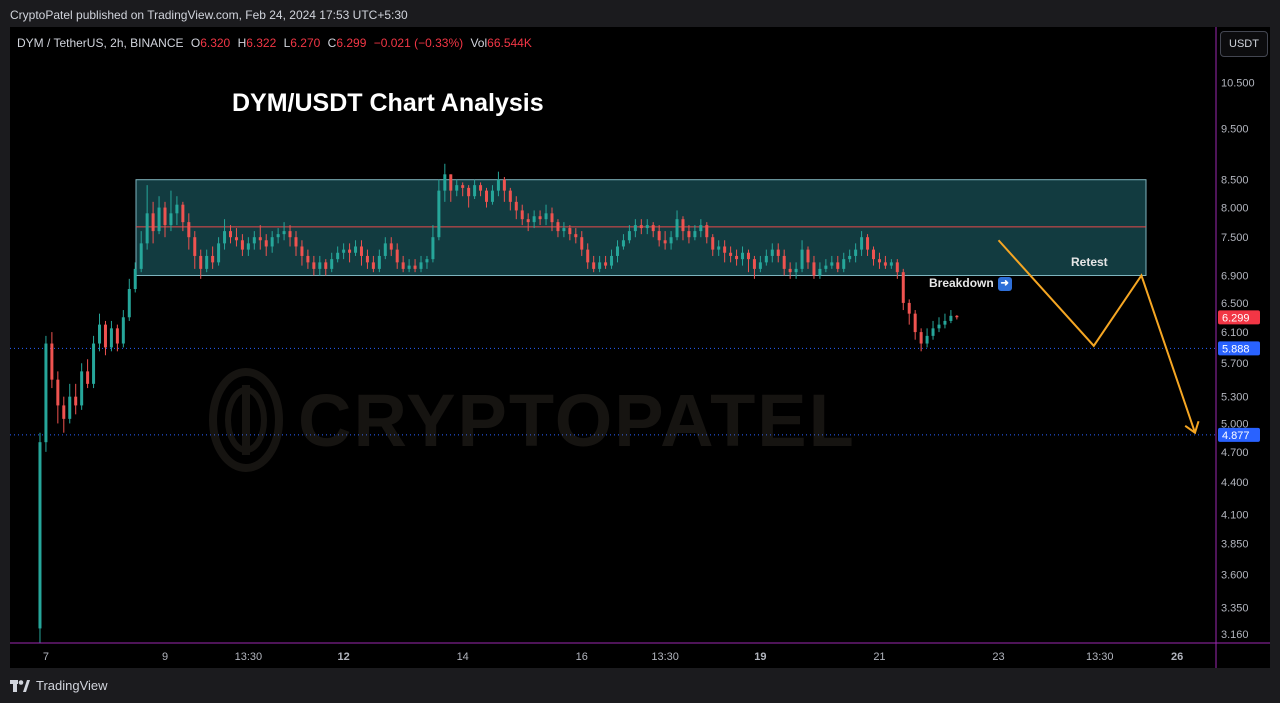  I want to click on level-badge-1: 4.877, so click(1236, 436).